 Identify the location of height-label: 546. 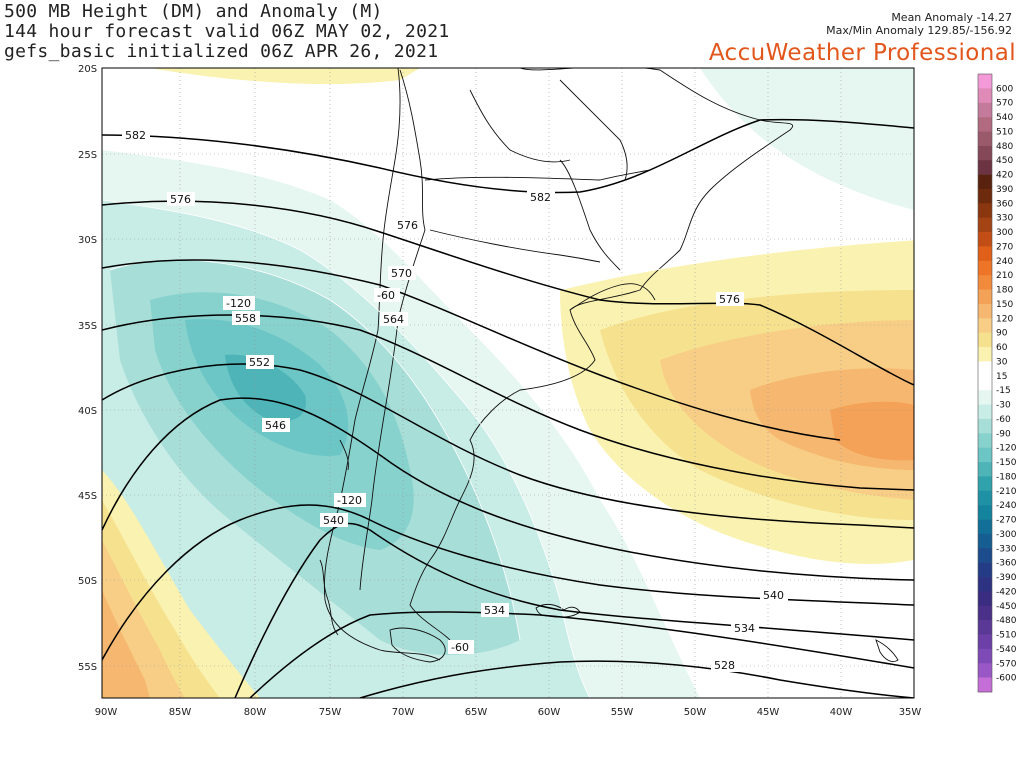
(275, 425).